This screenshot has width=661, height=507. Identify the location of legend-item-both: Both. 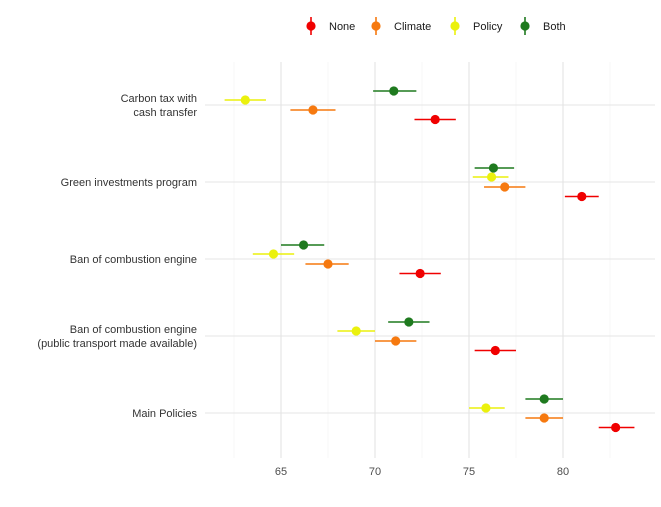
(543, 26).